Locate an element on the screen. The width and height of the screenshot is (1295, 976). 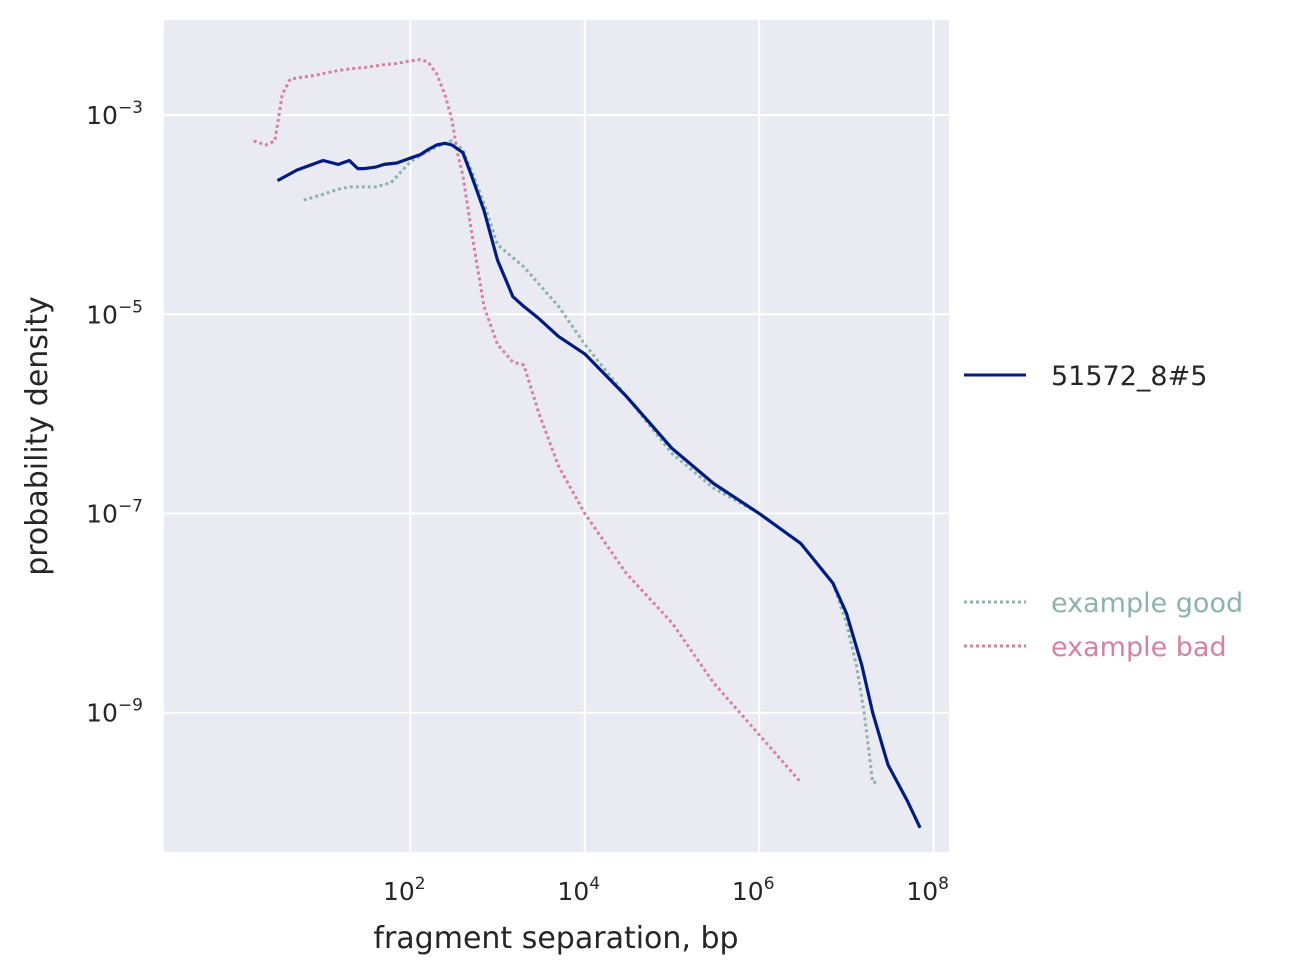
y-axis-label: probability density is located at coordinates (37, 436).